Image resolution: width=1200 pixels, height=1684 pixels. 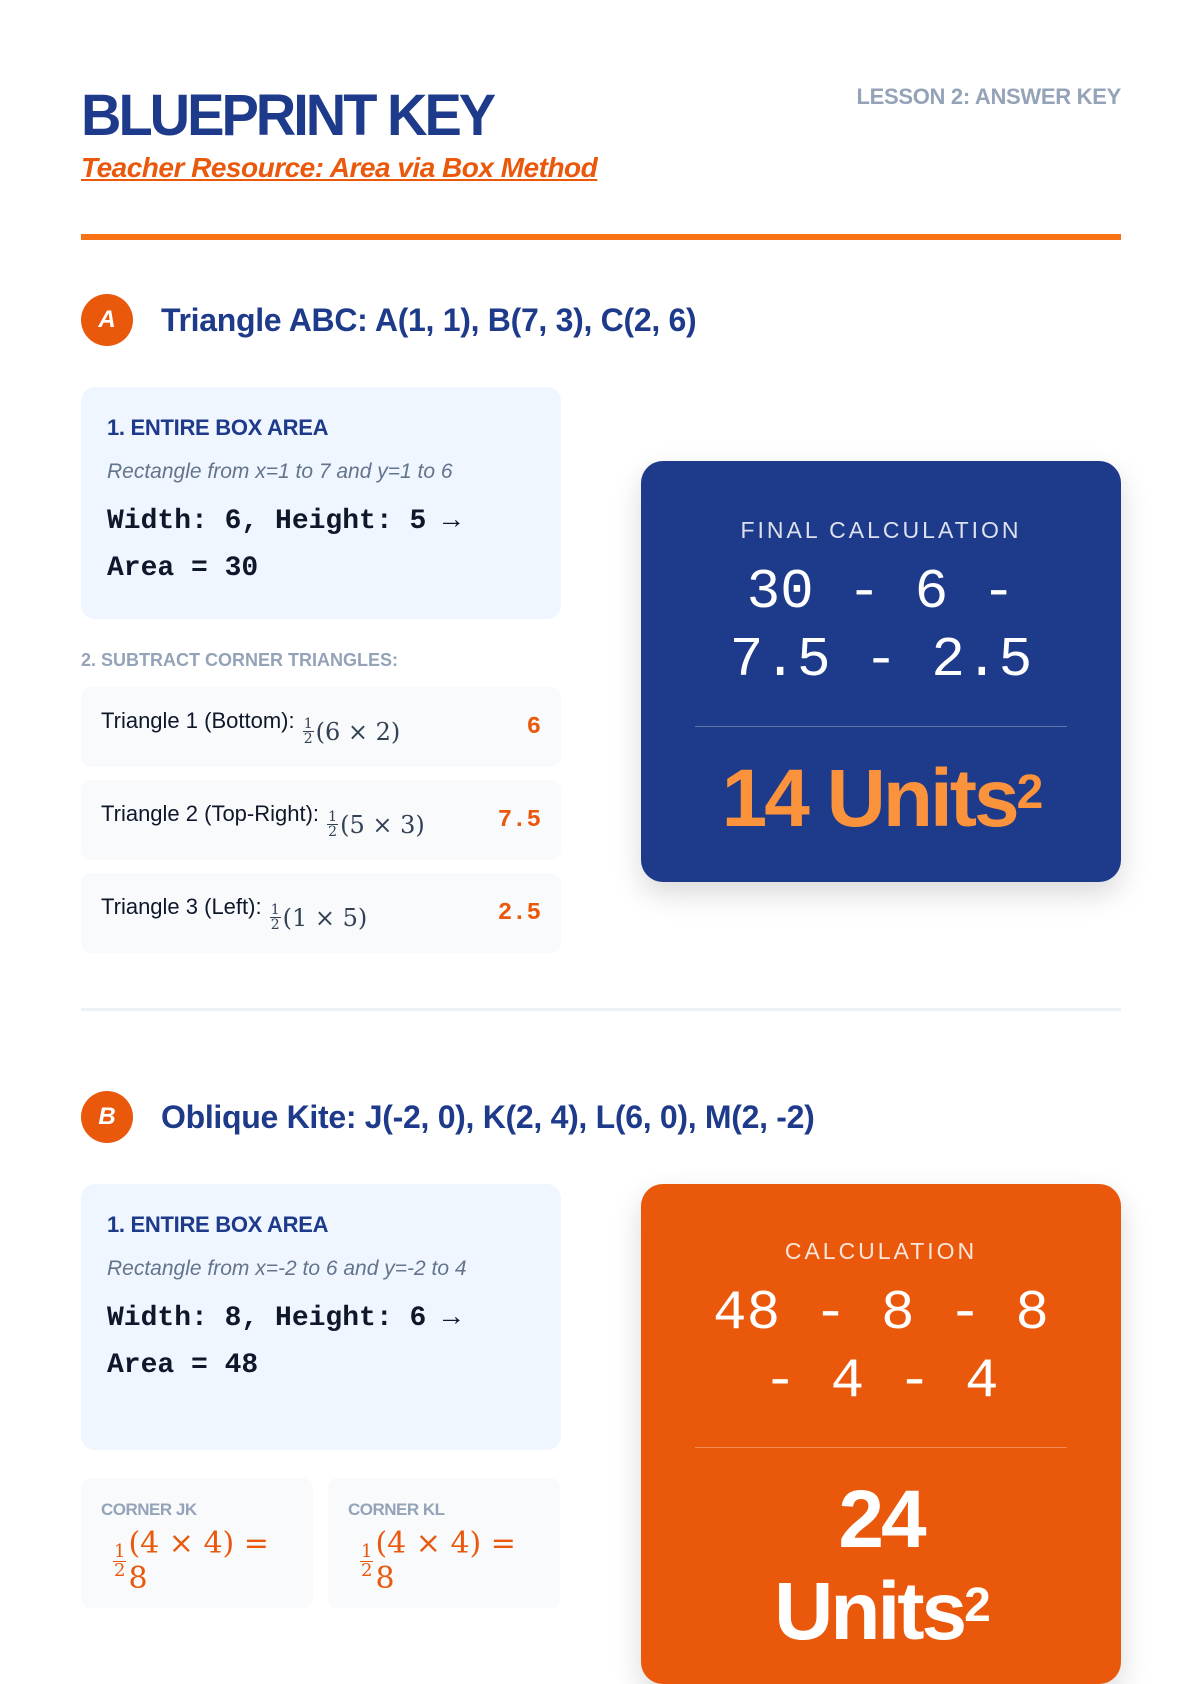 I want to click on row-label: Triangle 2 (Top-Right):, so click(x=210, y=813).